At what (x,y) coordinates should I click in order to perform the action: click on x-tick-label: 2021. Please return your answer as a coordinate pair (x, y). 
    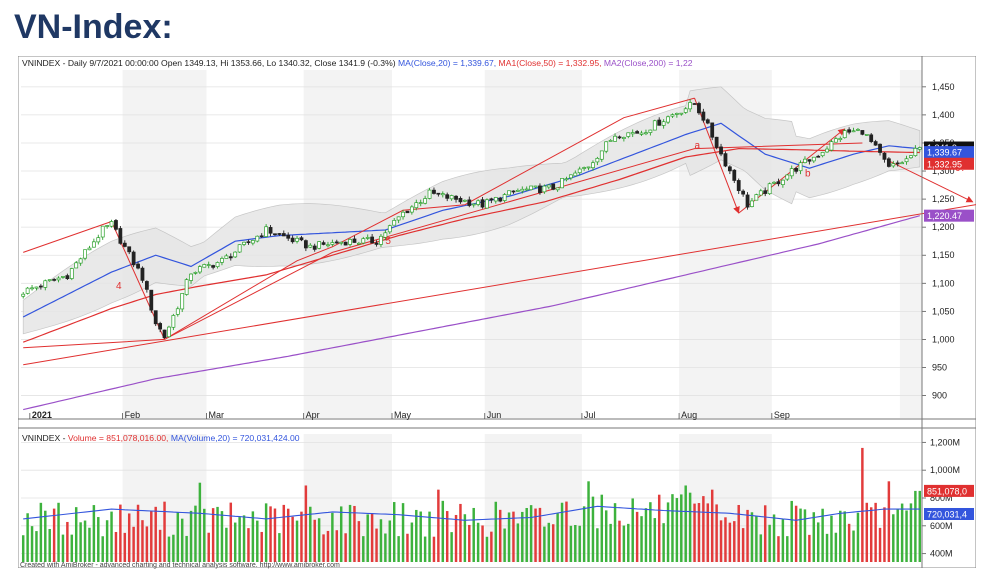
    Looking at the image, I should click on (42, 415).